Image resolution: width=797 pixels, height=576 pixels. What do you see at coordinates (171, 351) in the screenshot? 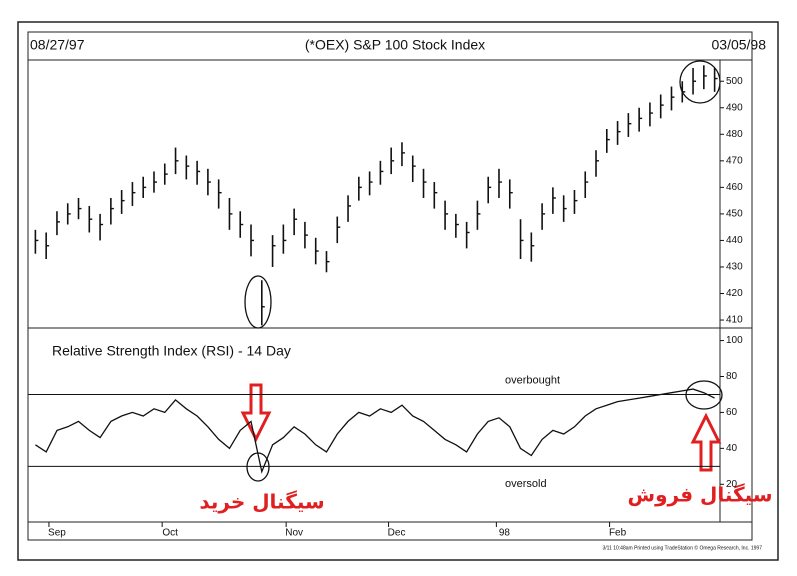
I see `rsi-title: Relative Strength Index (RSI) - 14 Day` at bounding box center [171, 351].